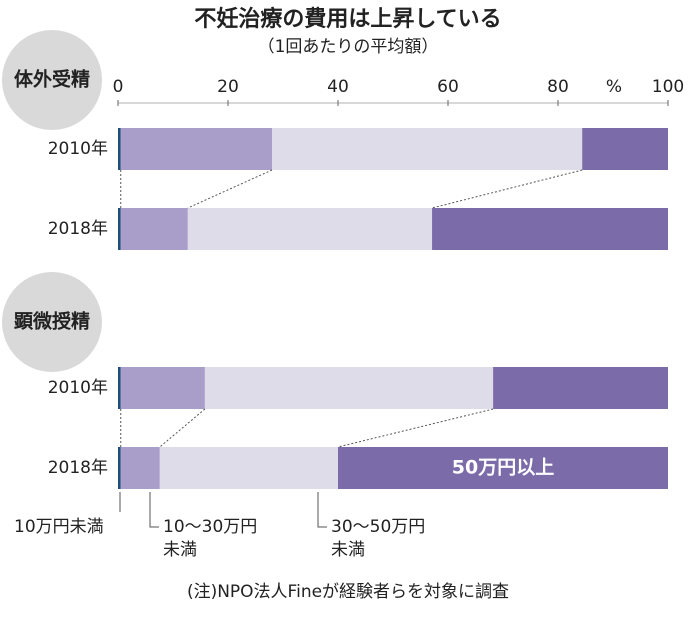 The height and width of the screenshot is (618, 696). What do you see at coordinates (348, 47) in the screenshot?
I see `chart-subtitle: （1回あたりの平均額）` at bounding box center [348, 47].